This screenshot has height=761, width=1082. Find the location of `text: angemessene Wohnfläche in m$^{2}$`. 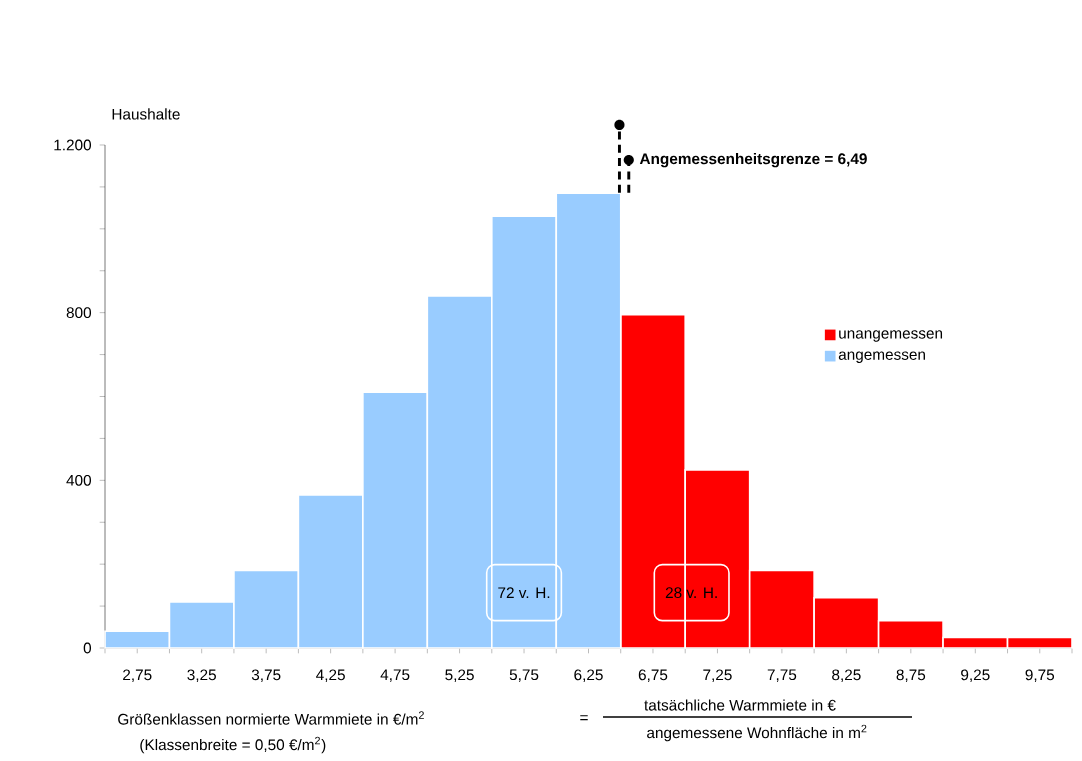

text: angemessene Wohnfläche in m$^{2}$ is located at coordinates (757, 733).